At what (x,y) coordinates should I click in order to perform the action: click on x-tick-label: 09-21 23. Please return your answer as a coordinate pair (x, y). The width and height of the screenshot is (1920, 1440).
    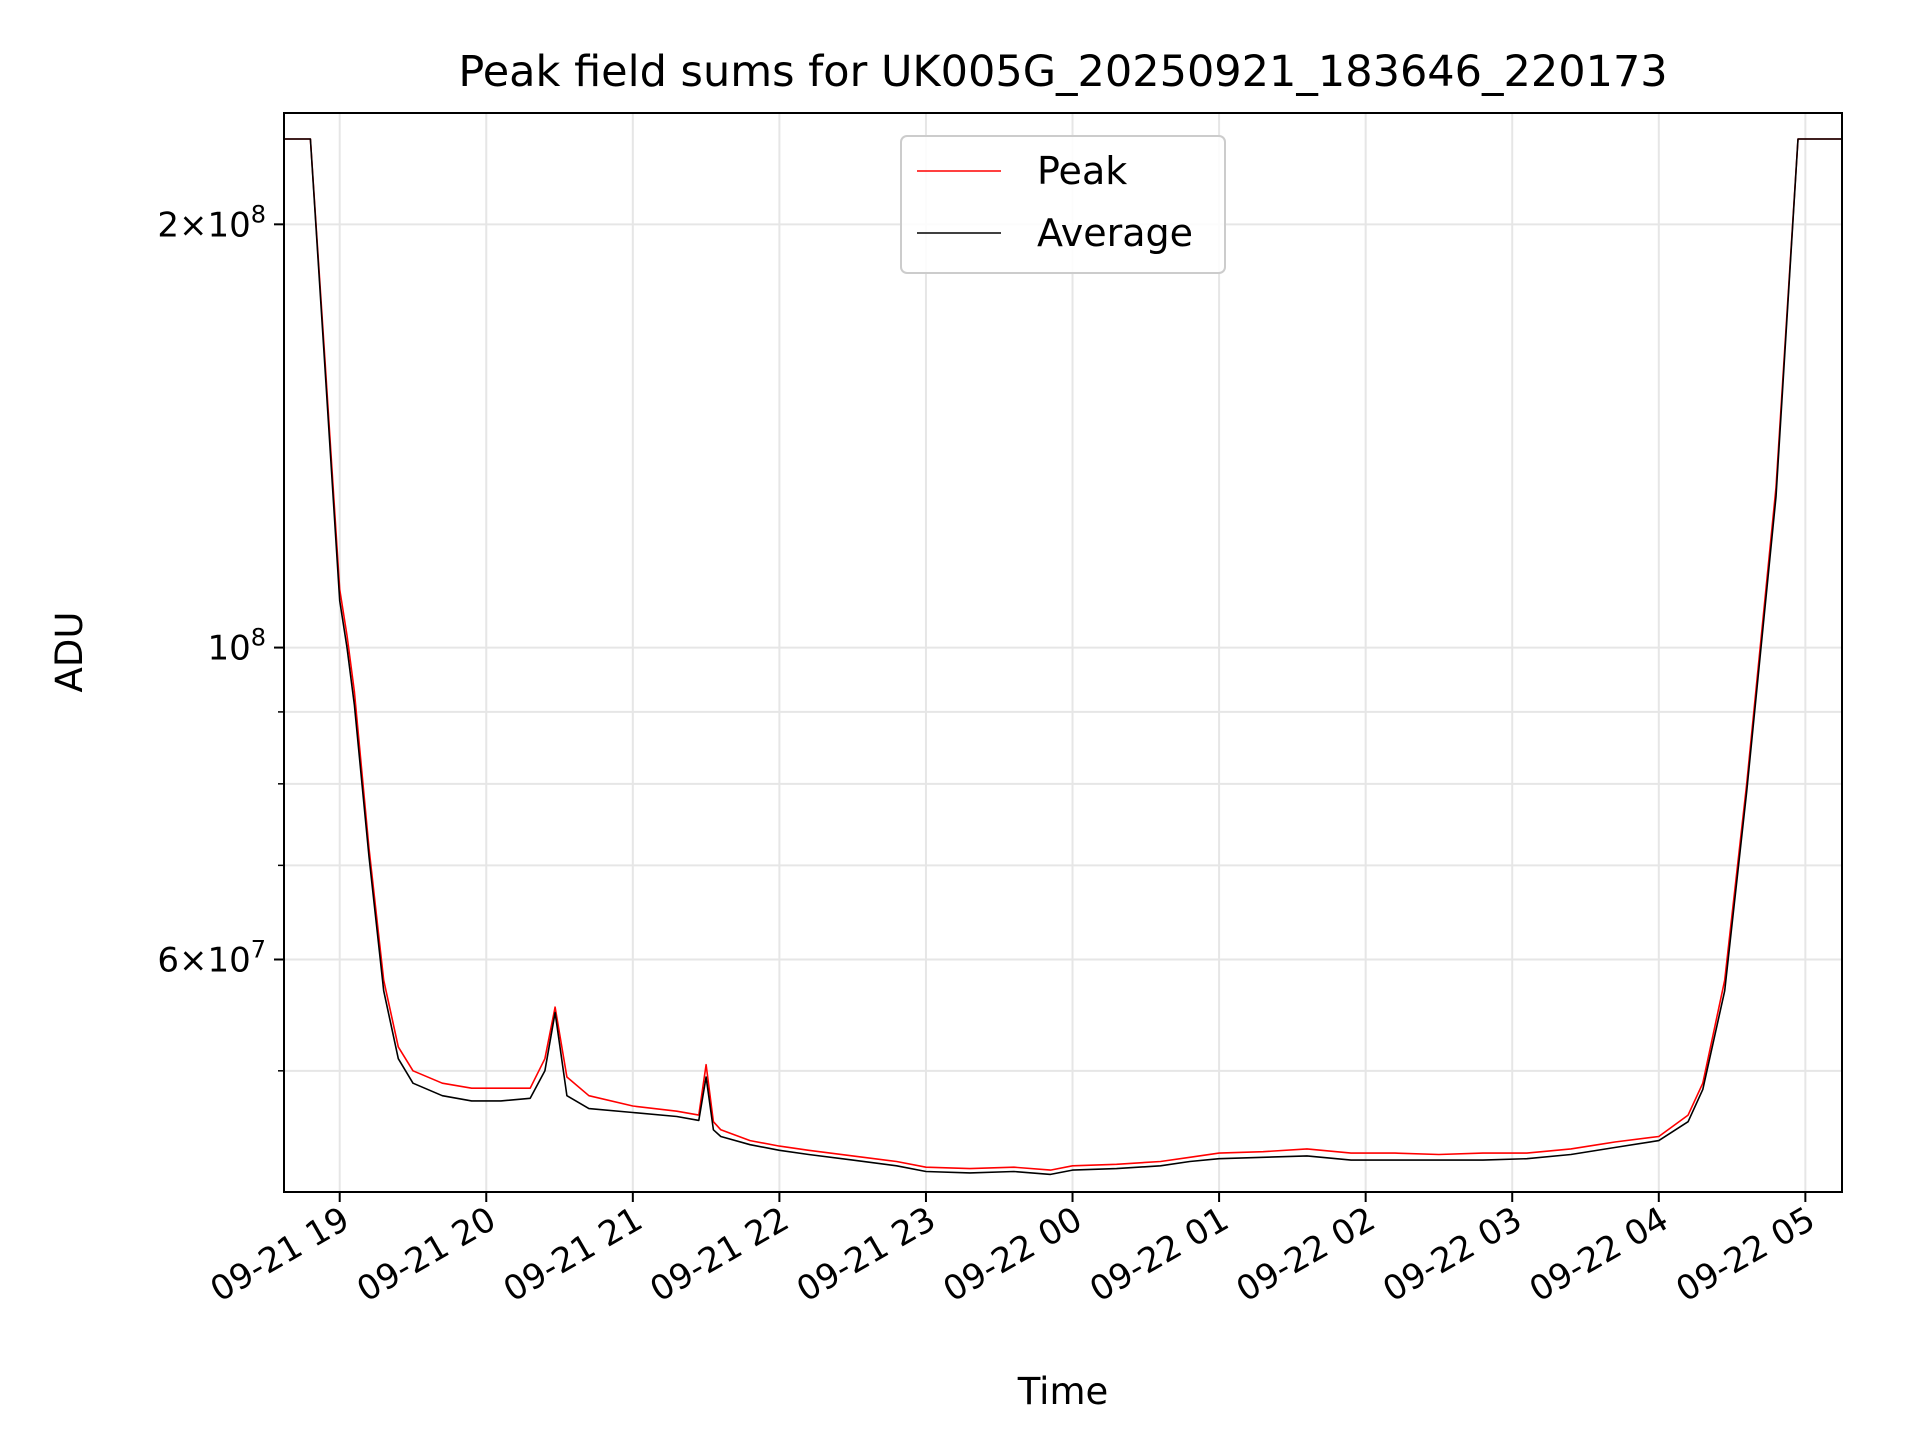
    Looking at the image, I should click on (866, 1254).